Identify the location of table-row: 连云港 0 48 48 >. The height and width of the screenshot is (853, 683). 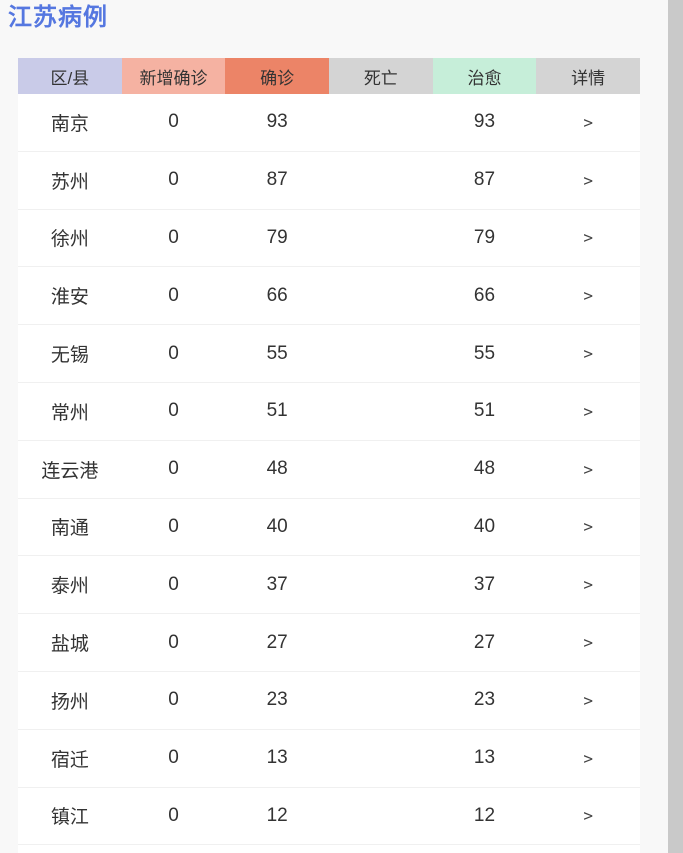
(329, 469).